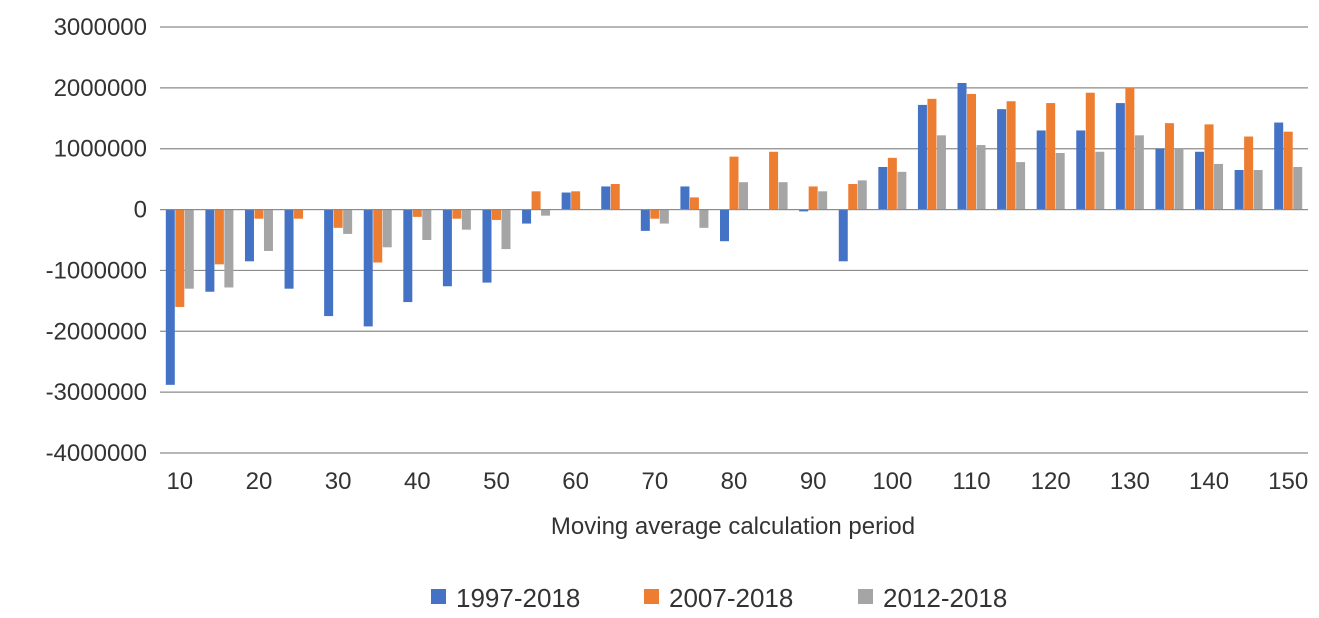 This screenshot has height=618, width=1319. What do you see at coordinates (1130, 481) in the screenshot?
I see `x-tick-label: 130` at bounding box center [1130, 481].